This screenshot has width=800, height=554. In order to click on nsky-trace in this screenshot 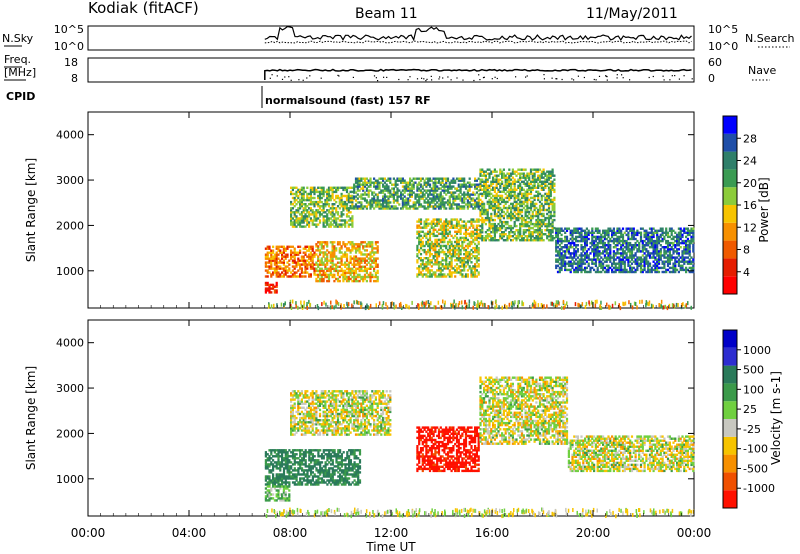, I will do `click(478, 33)`.